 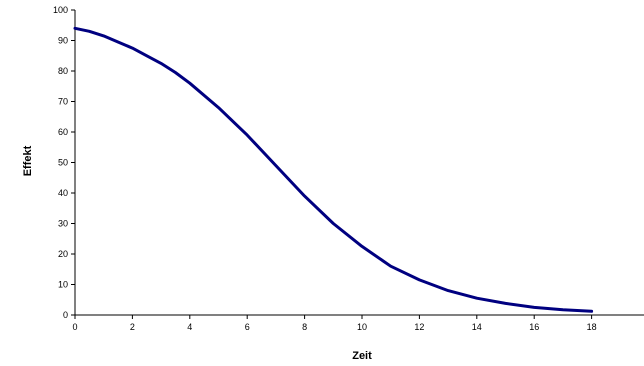 What do you see at coordinates (592, 327) in the screenshot?
I see `x-tick-label: 18` at bounding box center [592, 327].